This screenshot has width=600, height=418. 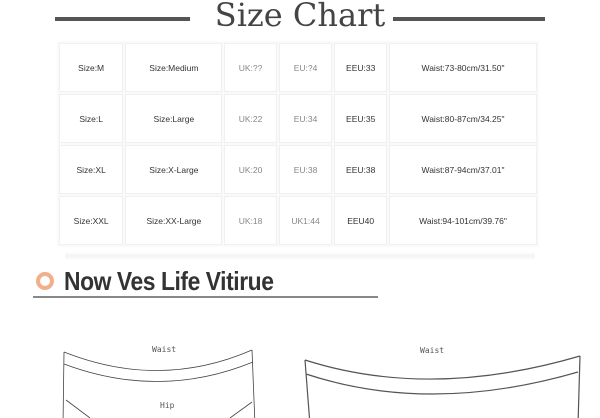 I want to click on right-waist-label: Waist, so click(x=432, y=350).